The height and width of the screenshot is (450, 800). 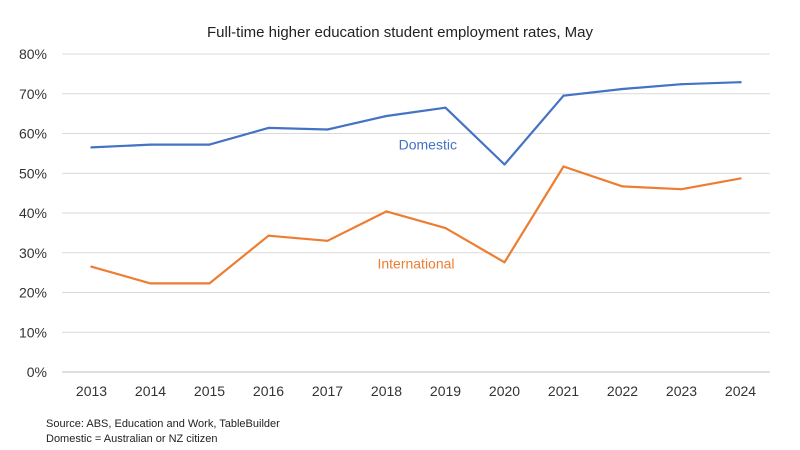 I want to click on x-tick-label: 2022, so click(x=622, y=391).